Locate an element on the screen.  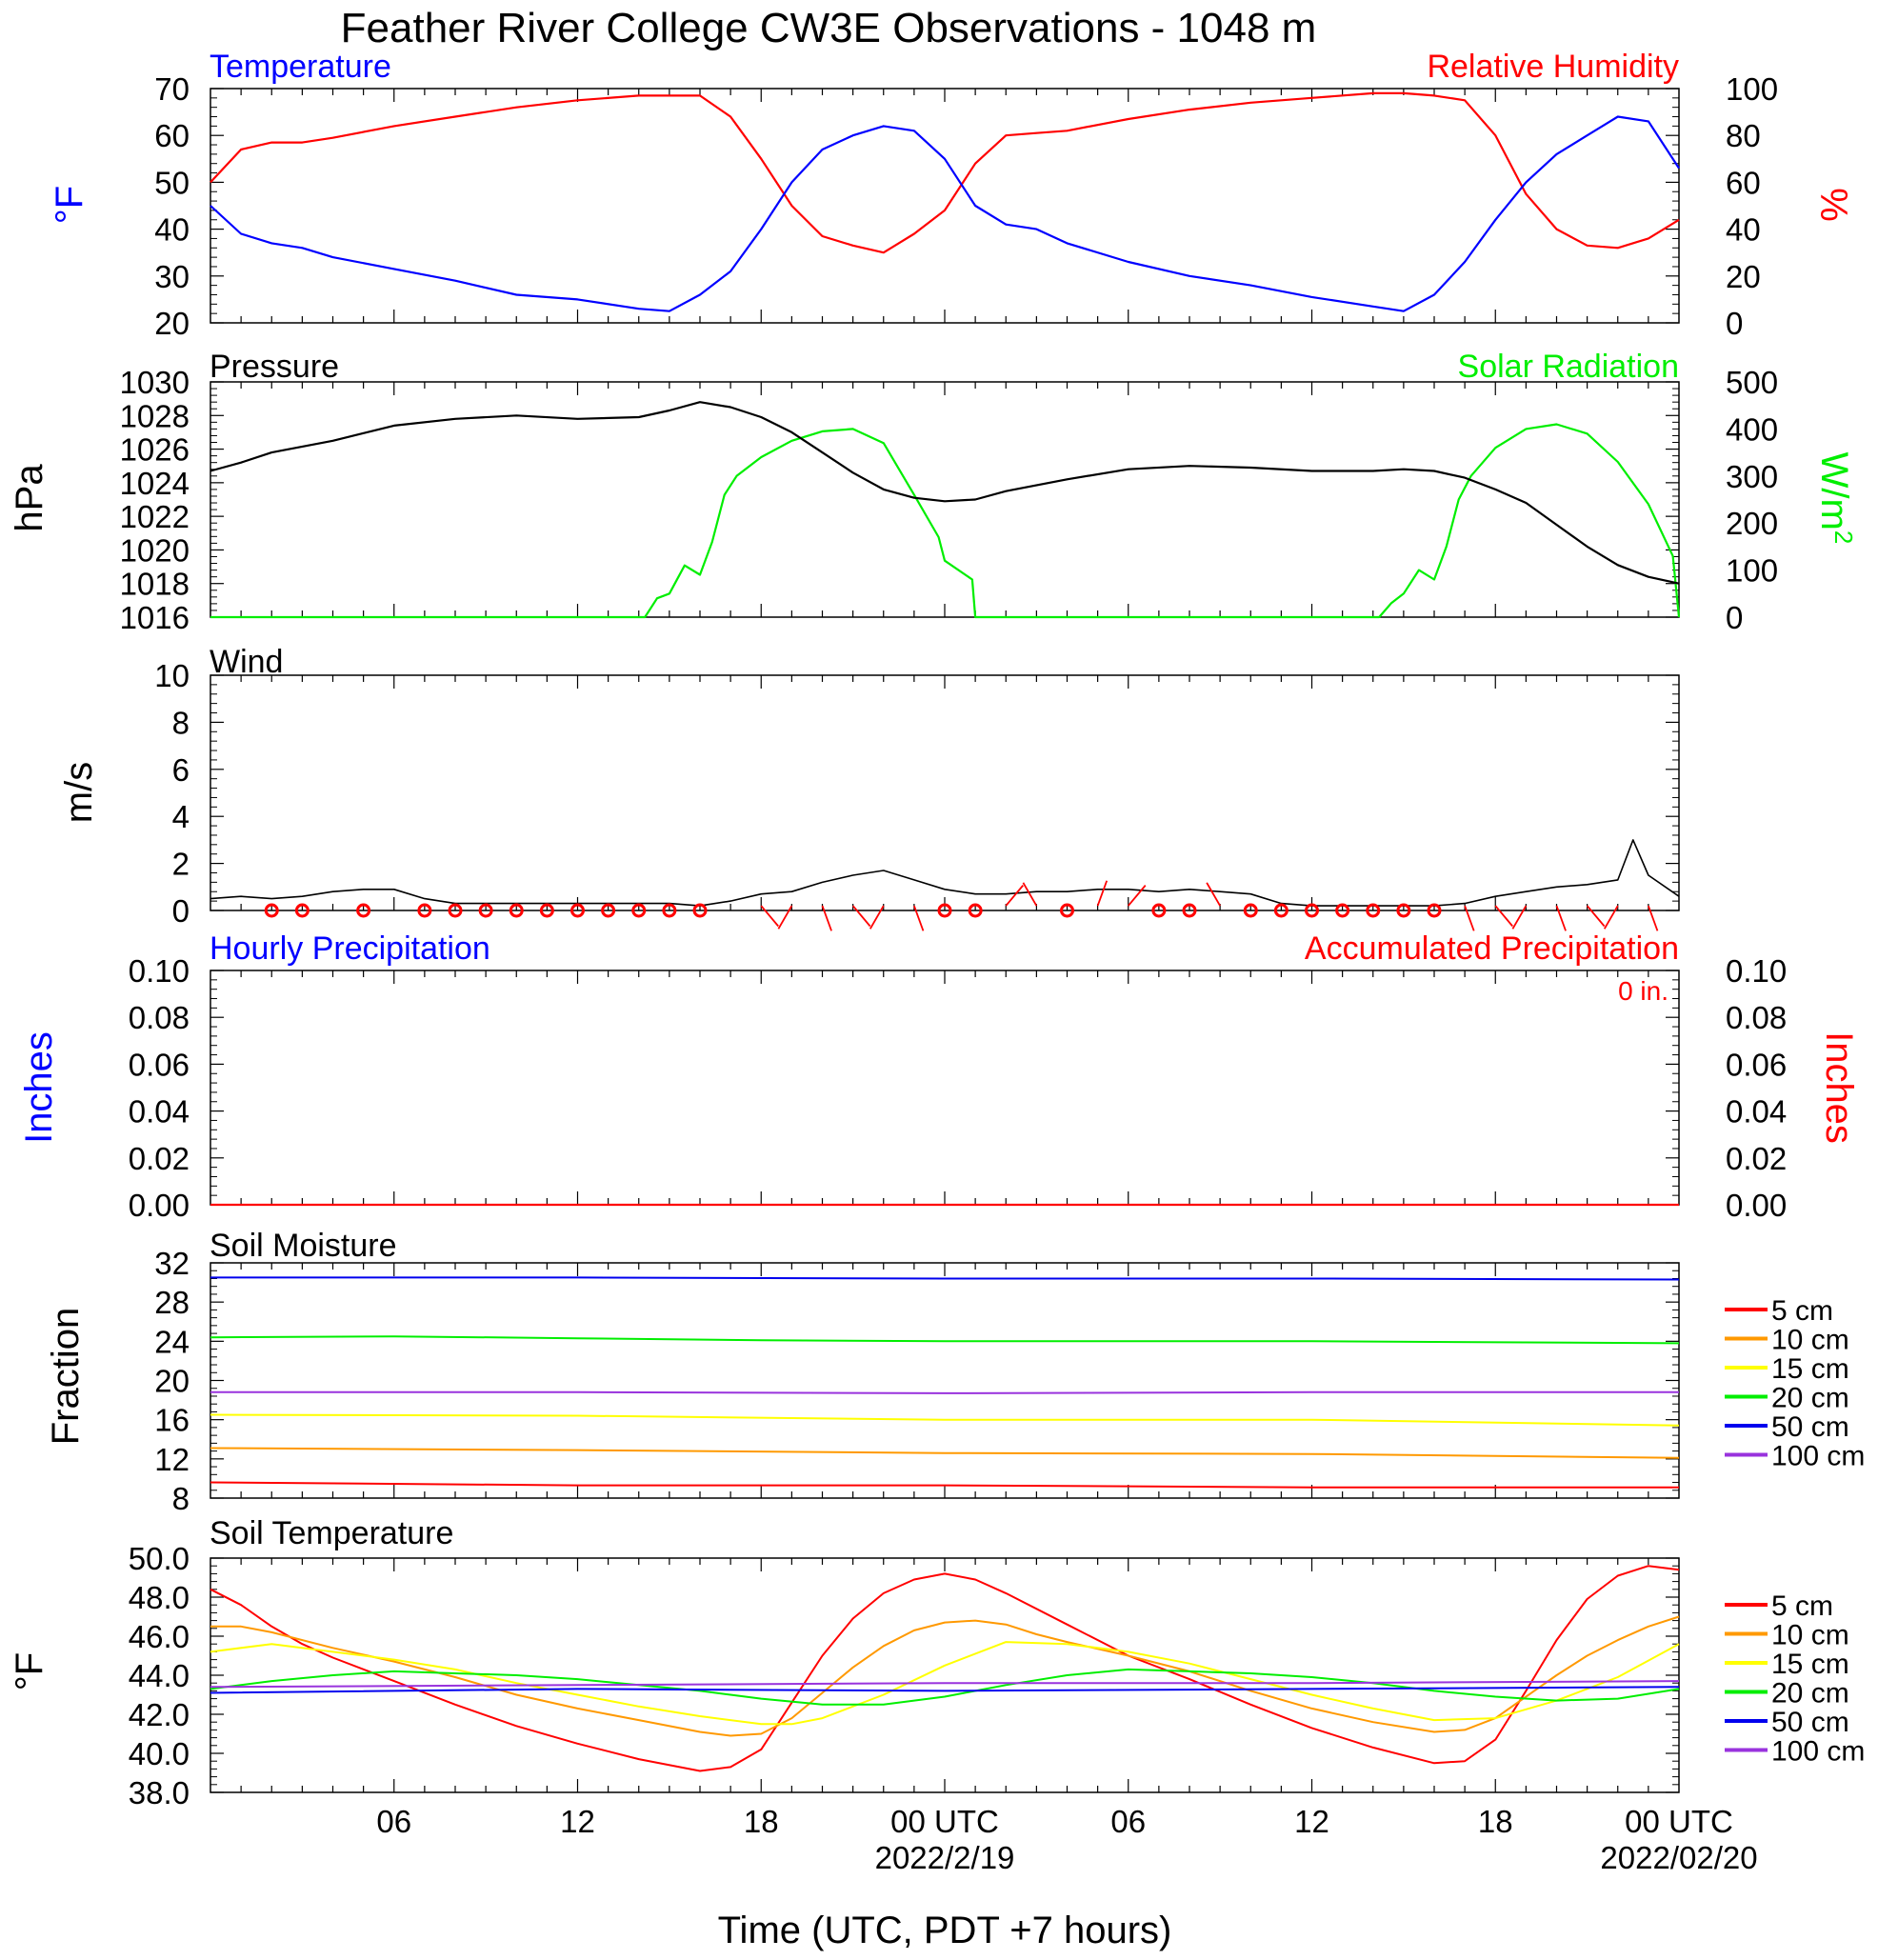
soil_temp-y-tick-label: 46.0 is located at coordinates (159, 1636).